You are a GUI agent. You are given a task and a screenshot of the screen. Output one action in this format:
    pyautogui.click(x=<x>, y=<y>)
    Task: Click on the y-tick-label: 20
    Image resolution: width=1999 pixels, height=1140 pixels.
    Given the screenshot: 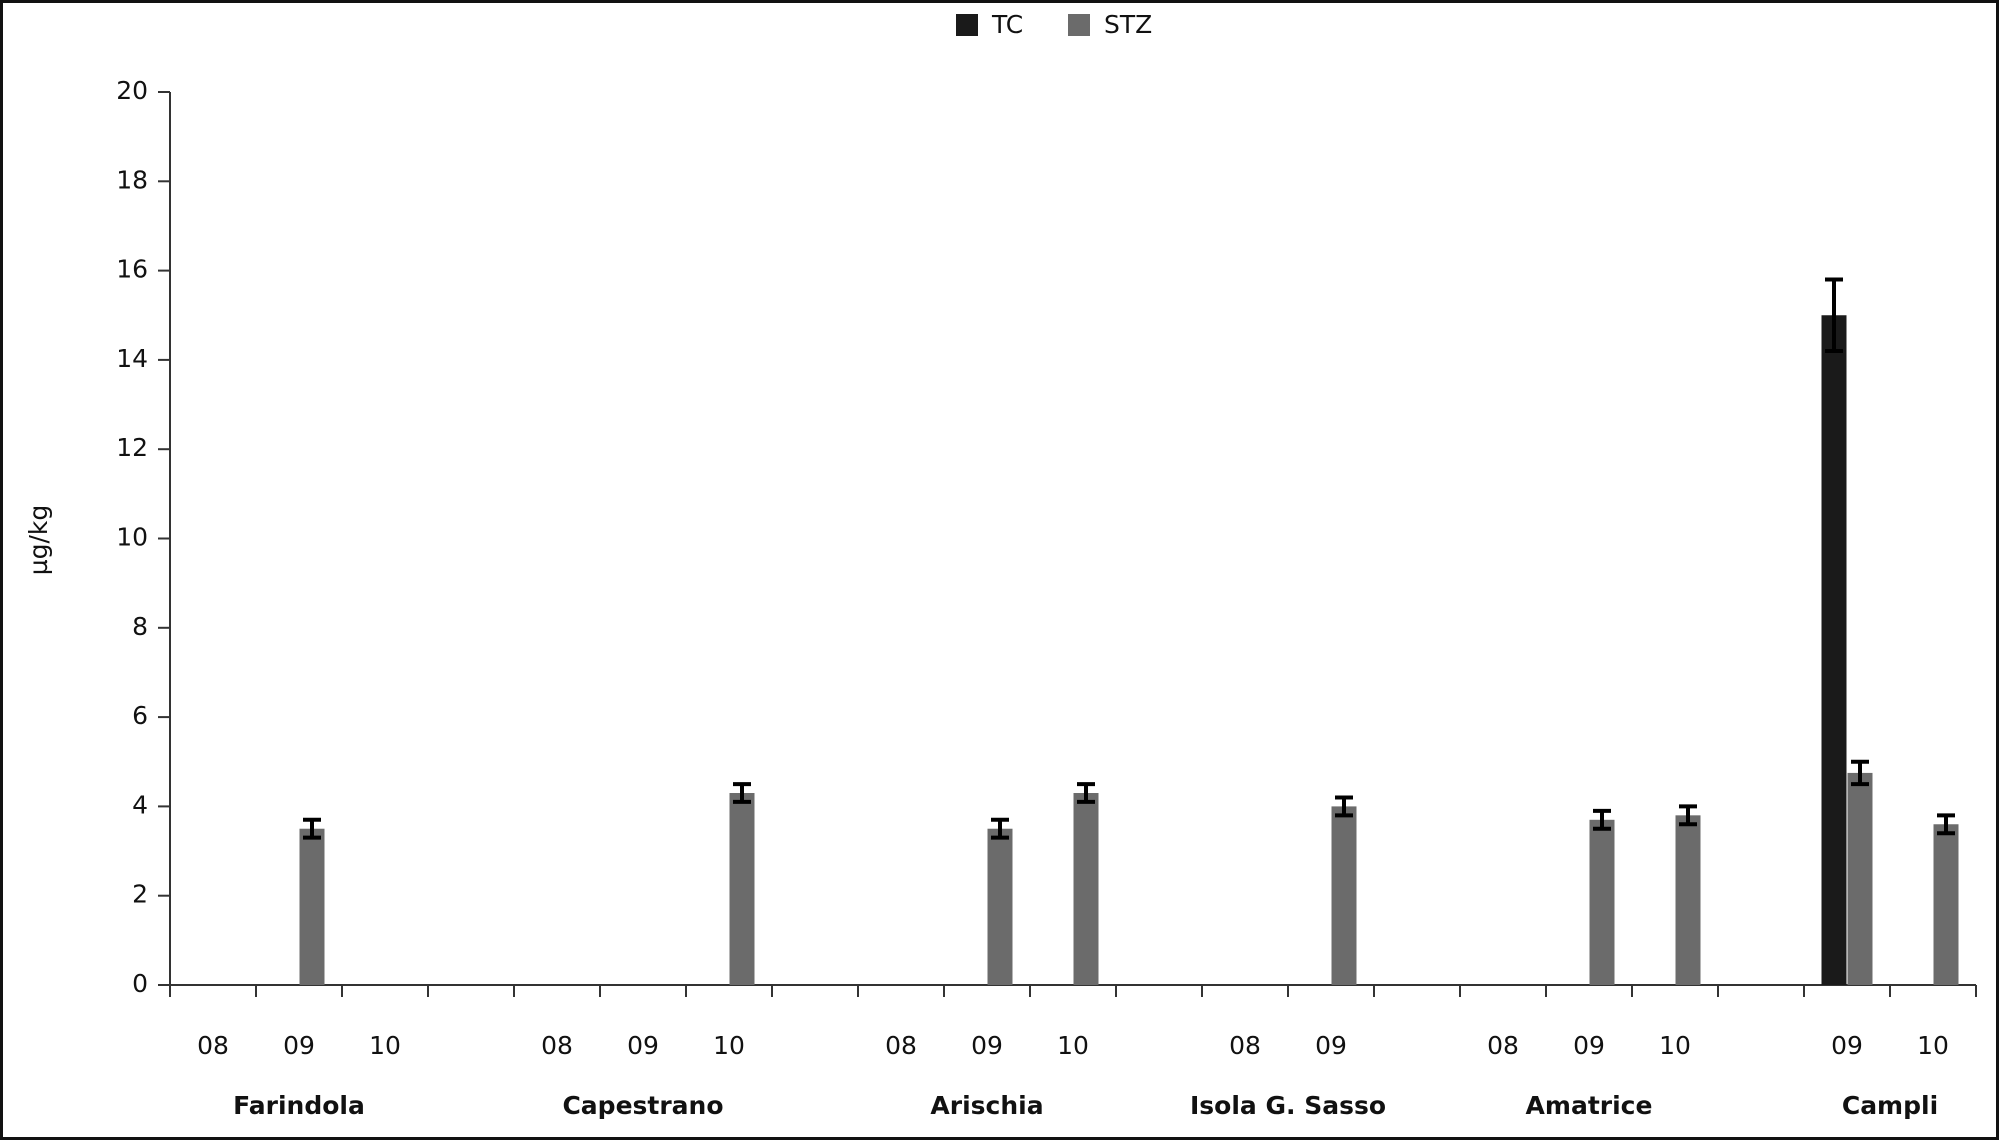 What is the action you would take?
    pyautogui.click(x=132, y=90)
    